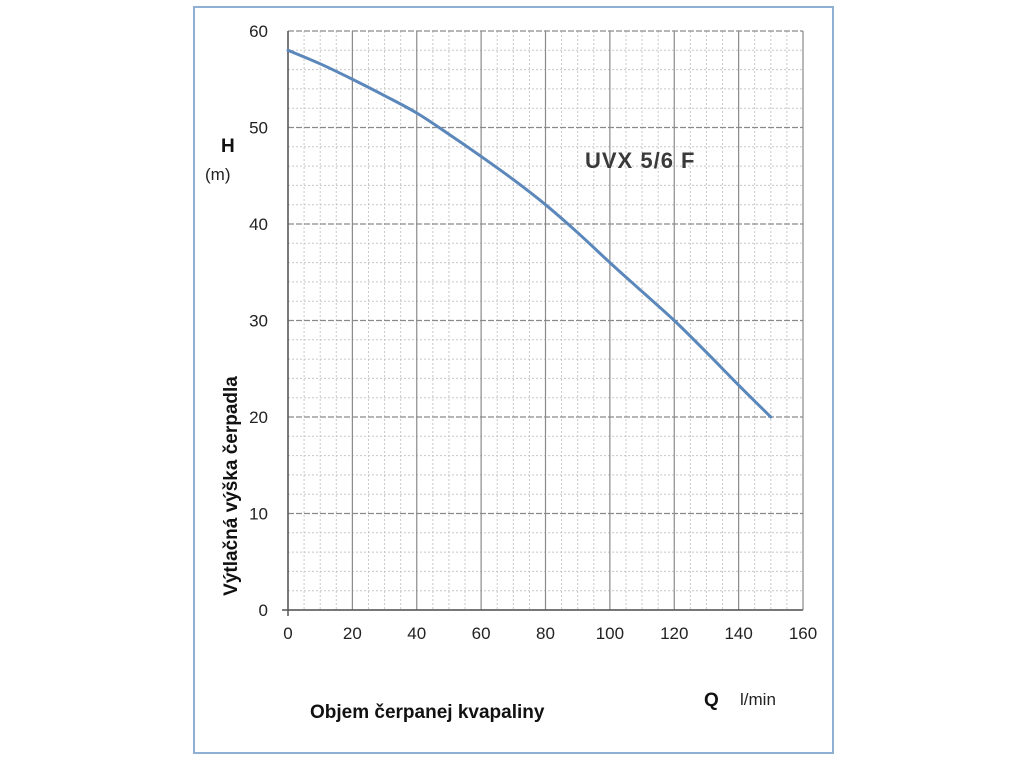 Image resolution: width=1024 pixels, height=768 pixels. Describe the element at coordinates (674, 633) in the screenshot. I see `x-tick-label: 120` at that location.